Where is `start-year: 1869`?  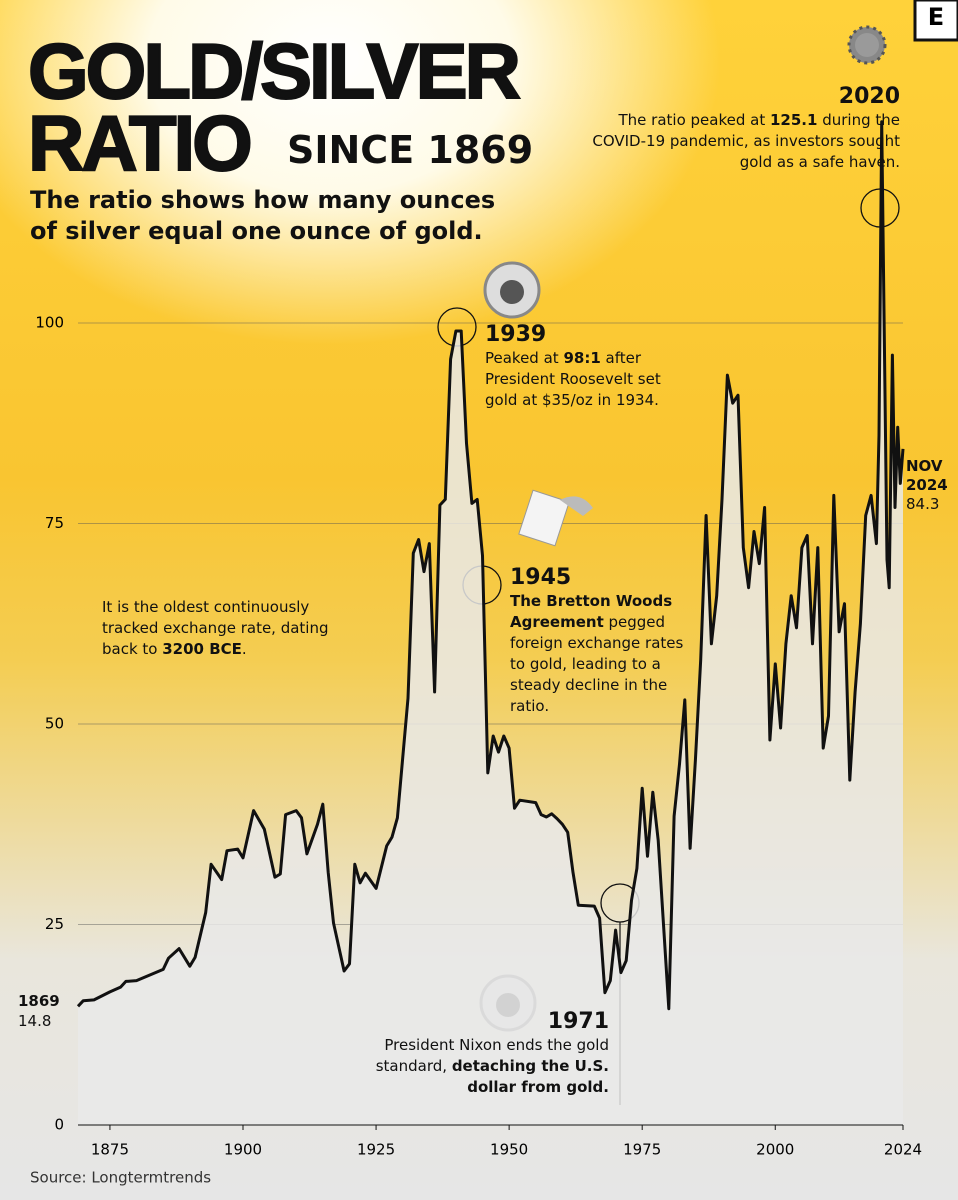
start-year: 1869 is located at coordinates (39, 1001).